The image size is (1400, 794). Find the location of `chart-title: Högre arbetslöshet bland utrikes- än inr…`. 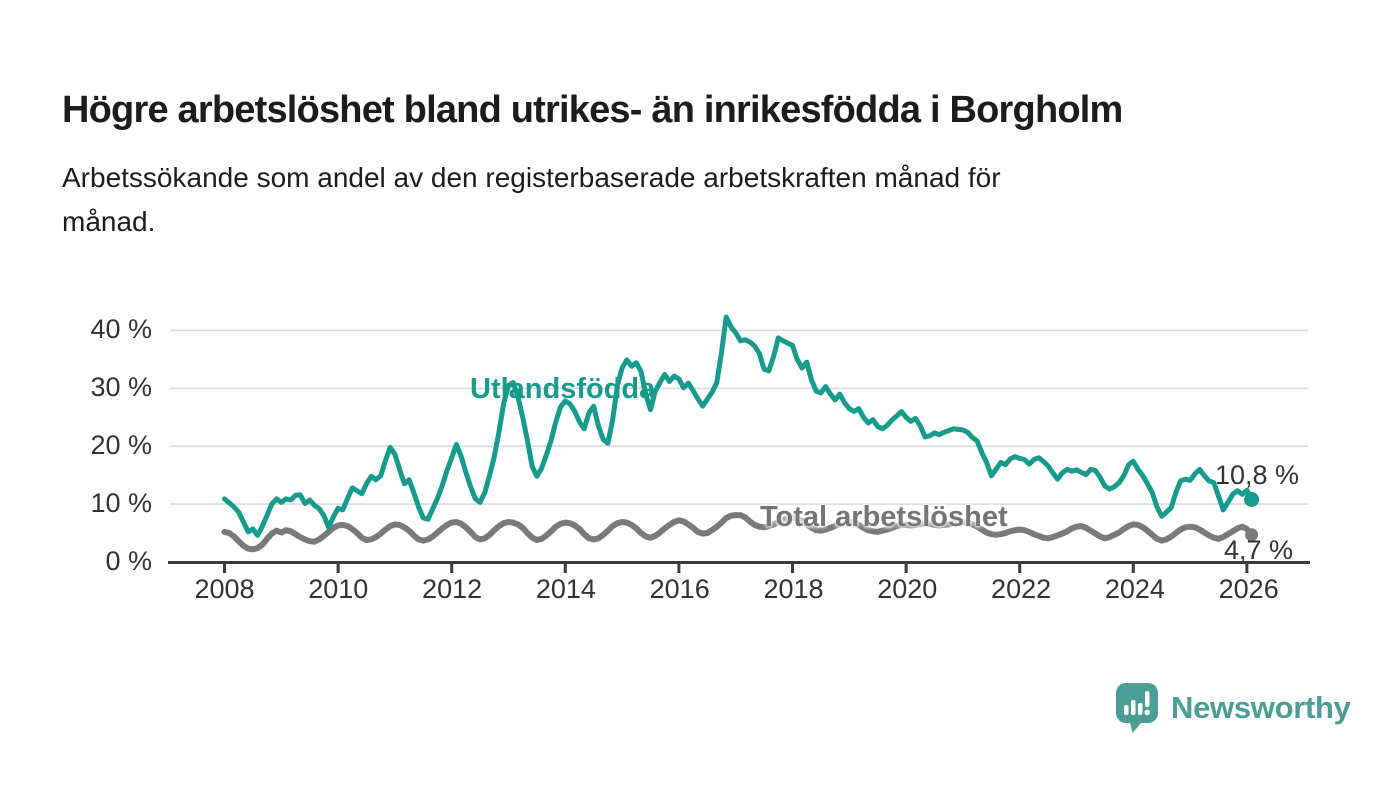

chart-title: Högre arbetslöshet bland utrikes- än inr… is located at coordinates (592, 110).